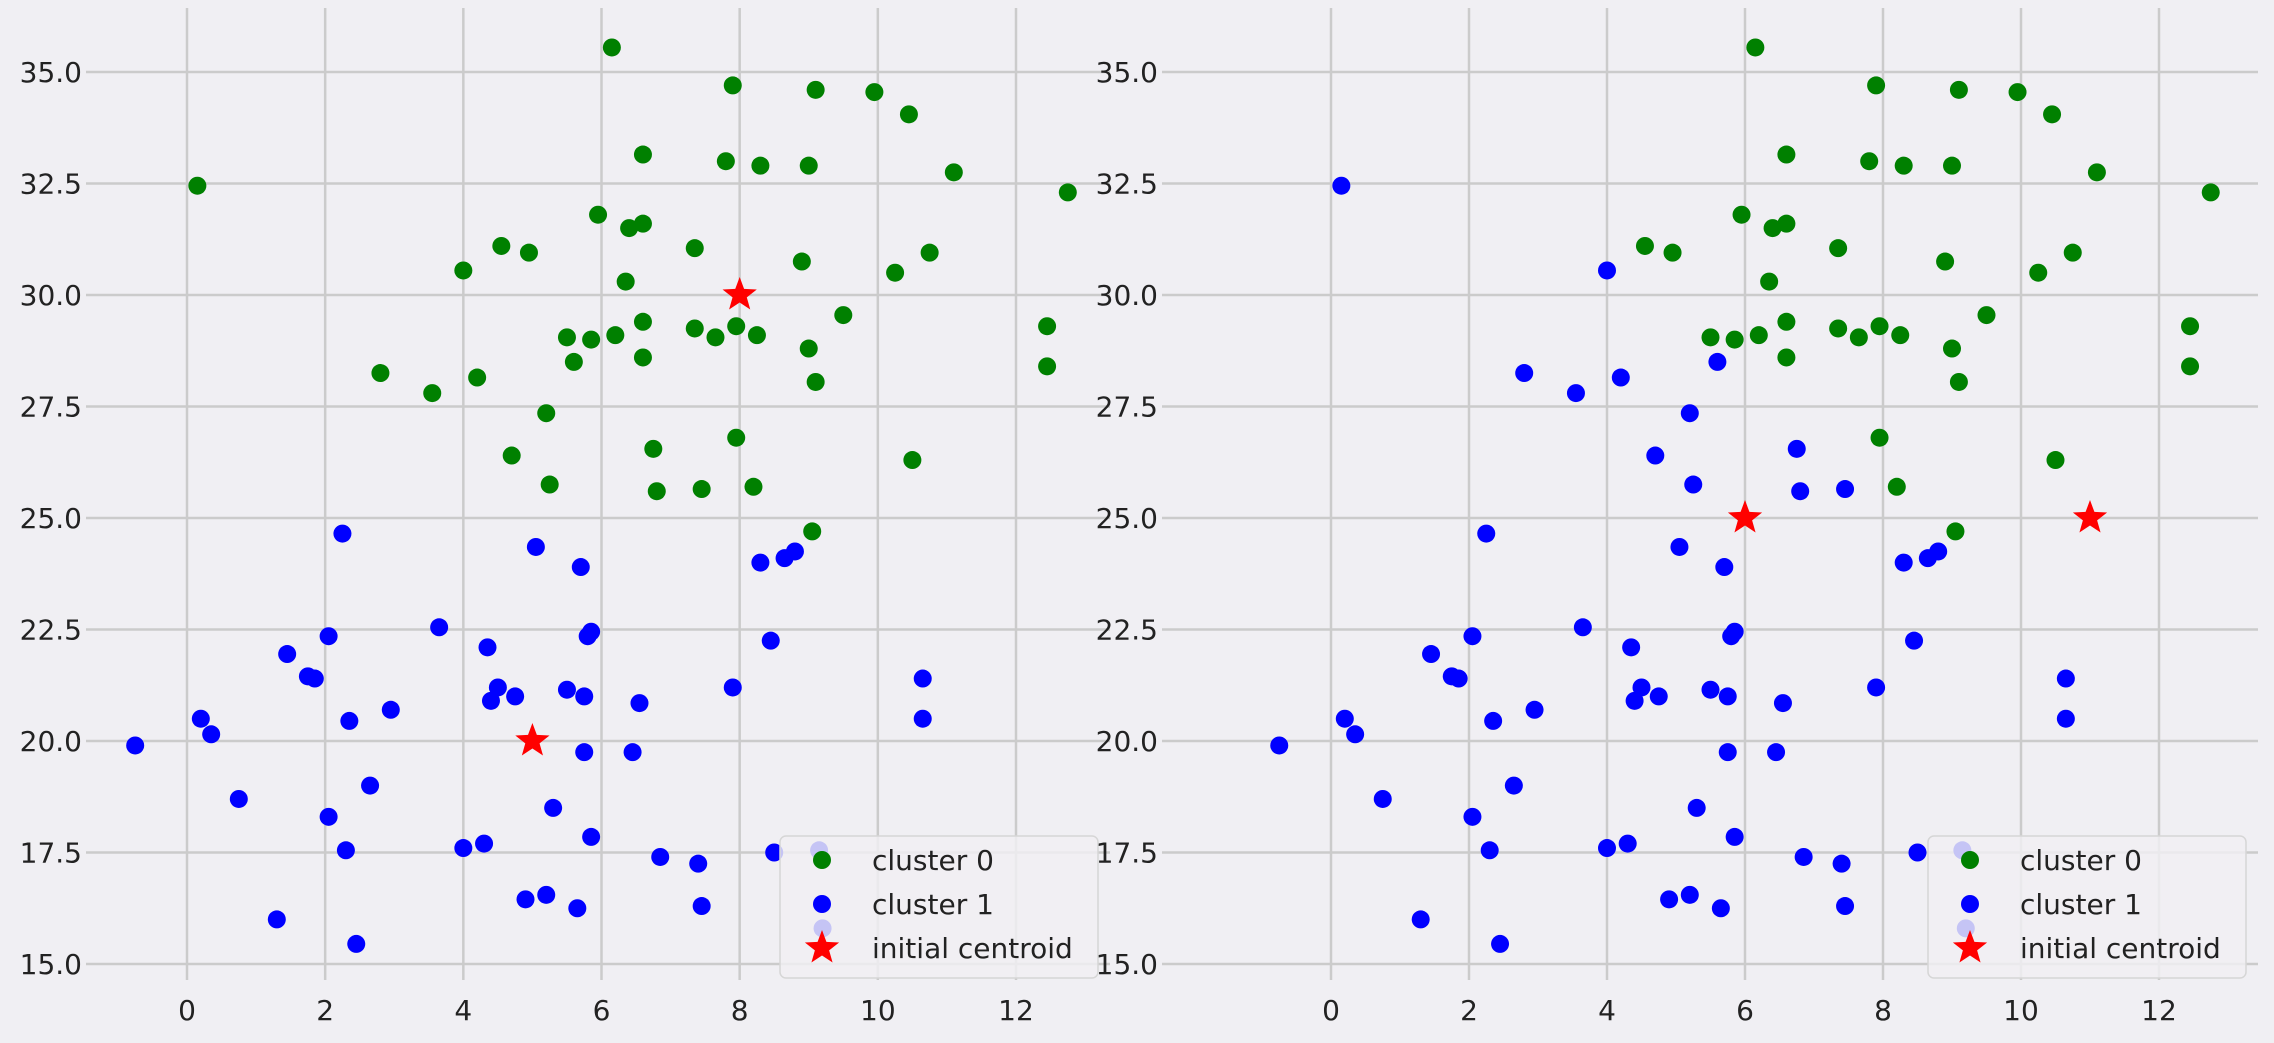 Image resolution: width=2274 pixels, height=1043 pixels. What do you see at coordinates (1745, 1010) in the screenshot?
I see `x-tick-label: 6` at bounding box center [1745, 1010].